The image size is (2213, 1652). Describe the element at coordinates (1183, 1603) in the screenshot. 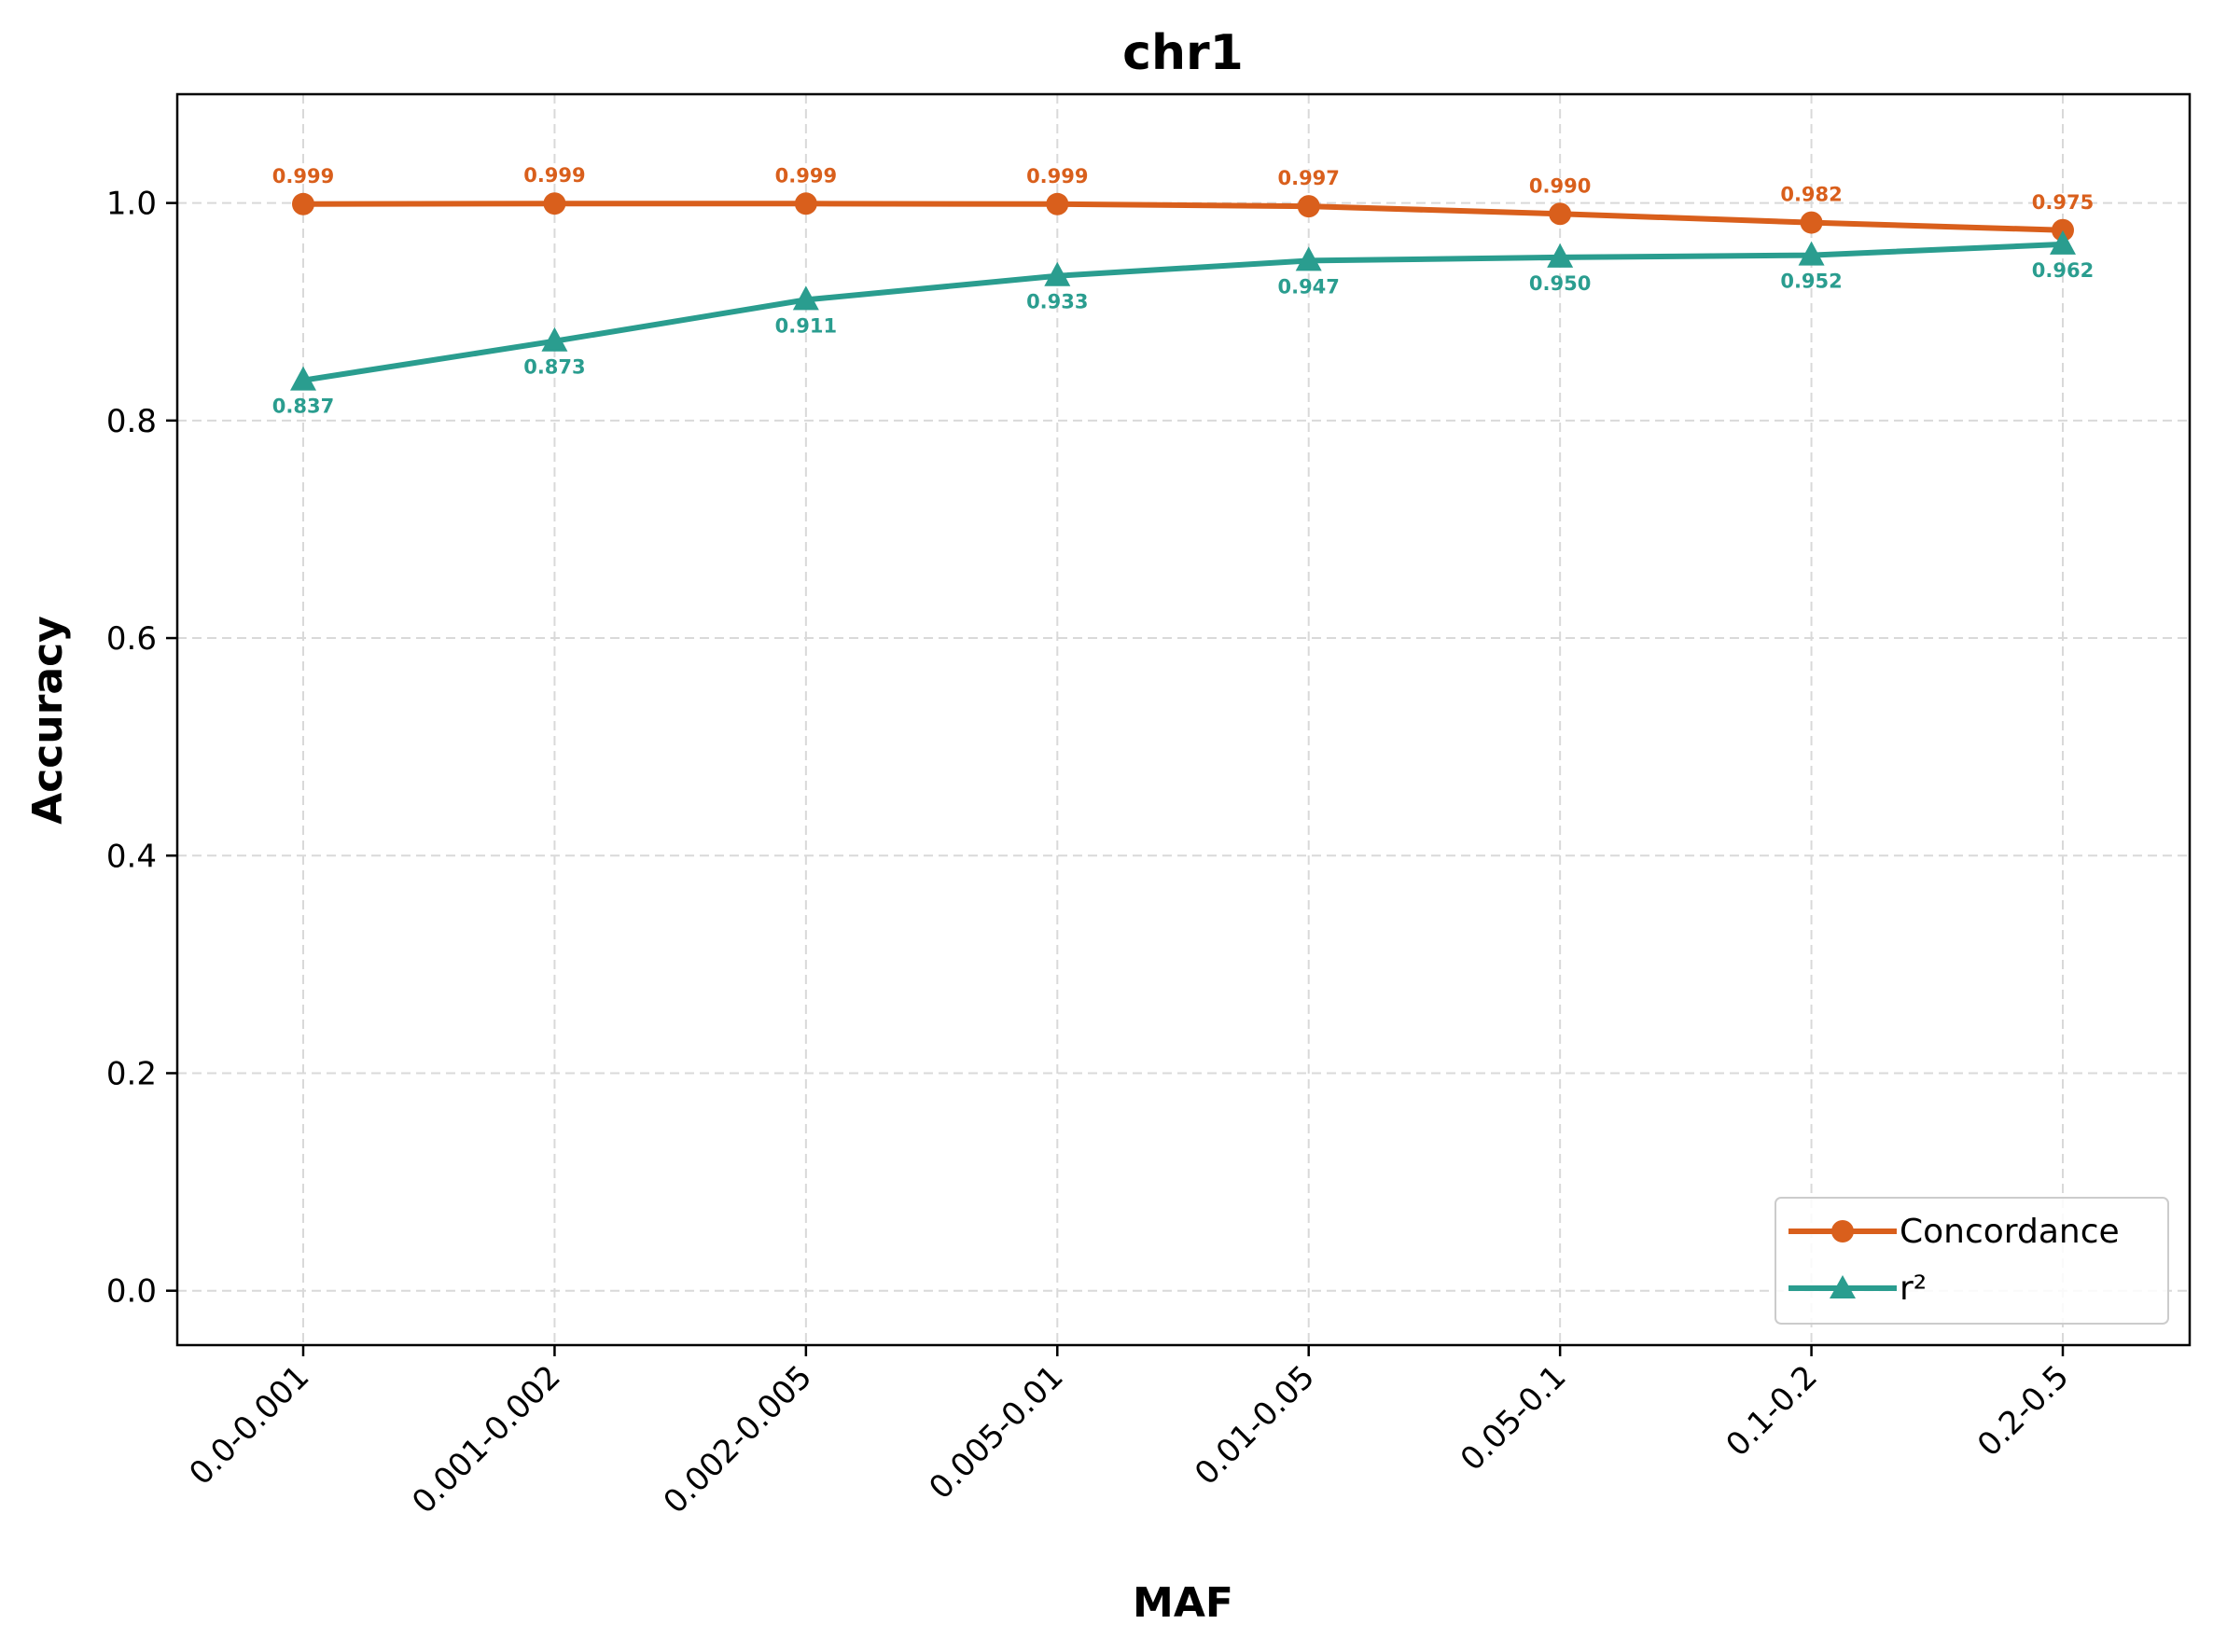

I see `x-axis-label: MAF` at that location.